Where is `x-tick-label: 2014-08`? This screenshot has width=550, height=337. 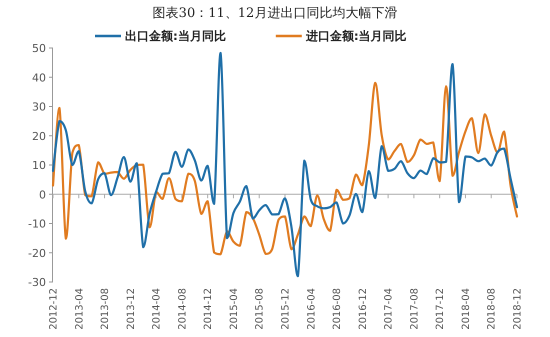
x-tick-label: 2014-08 is located at coordinates (182, 309).